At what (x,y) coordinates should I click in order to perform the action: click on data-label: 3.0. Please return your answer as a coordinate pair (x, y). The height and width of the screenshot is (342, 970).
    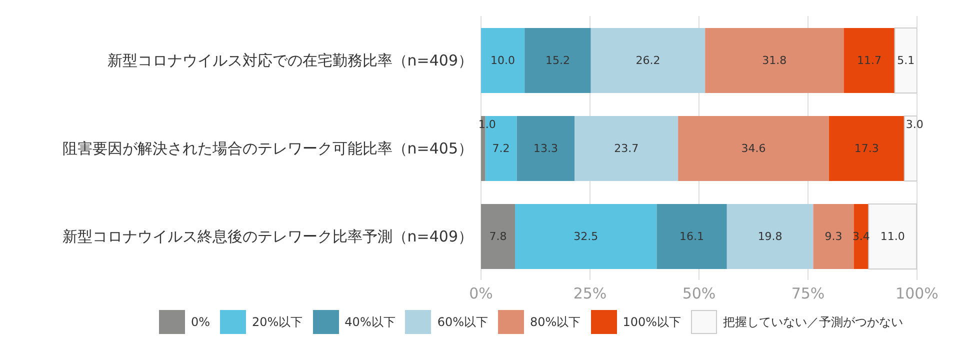
    Looking at the image, I should click on (915, 124).